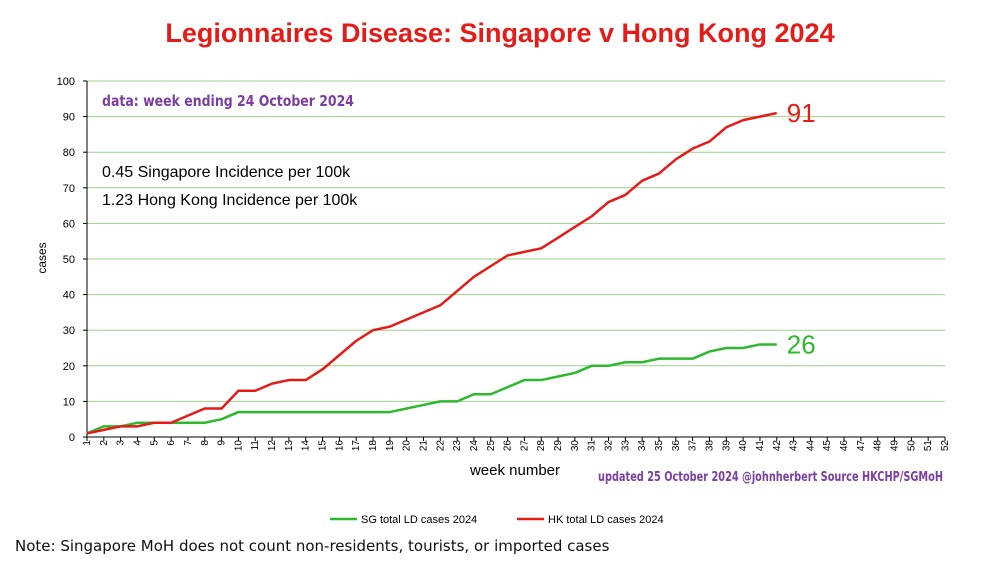  I want to click on x-tick-label: 37, so click(693, 446).